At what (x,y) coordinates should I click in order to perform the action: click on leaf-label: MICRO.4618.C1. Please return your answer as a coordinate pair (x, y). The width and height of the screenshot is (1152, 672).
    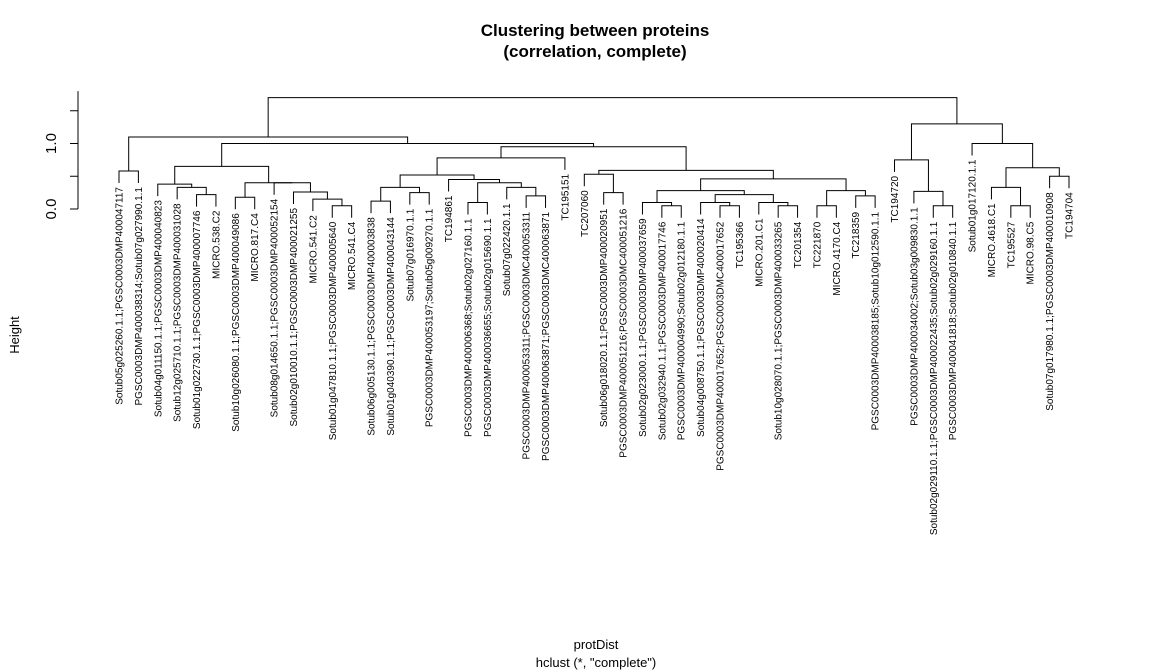
    Looking at the image, I should click on (992, 240).